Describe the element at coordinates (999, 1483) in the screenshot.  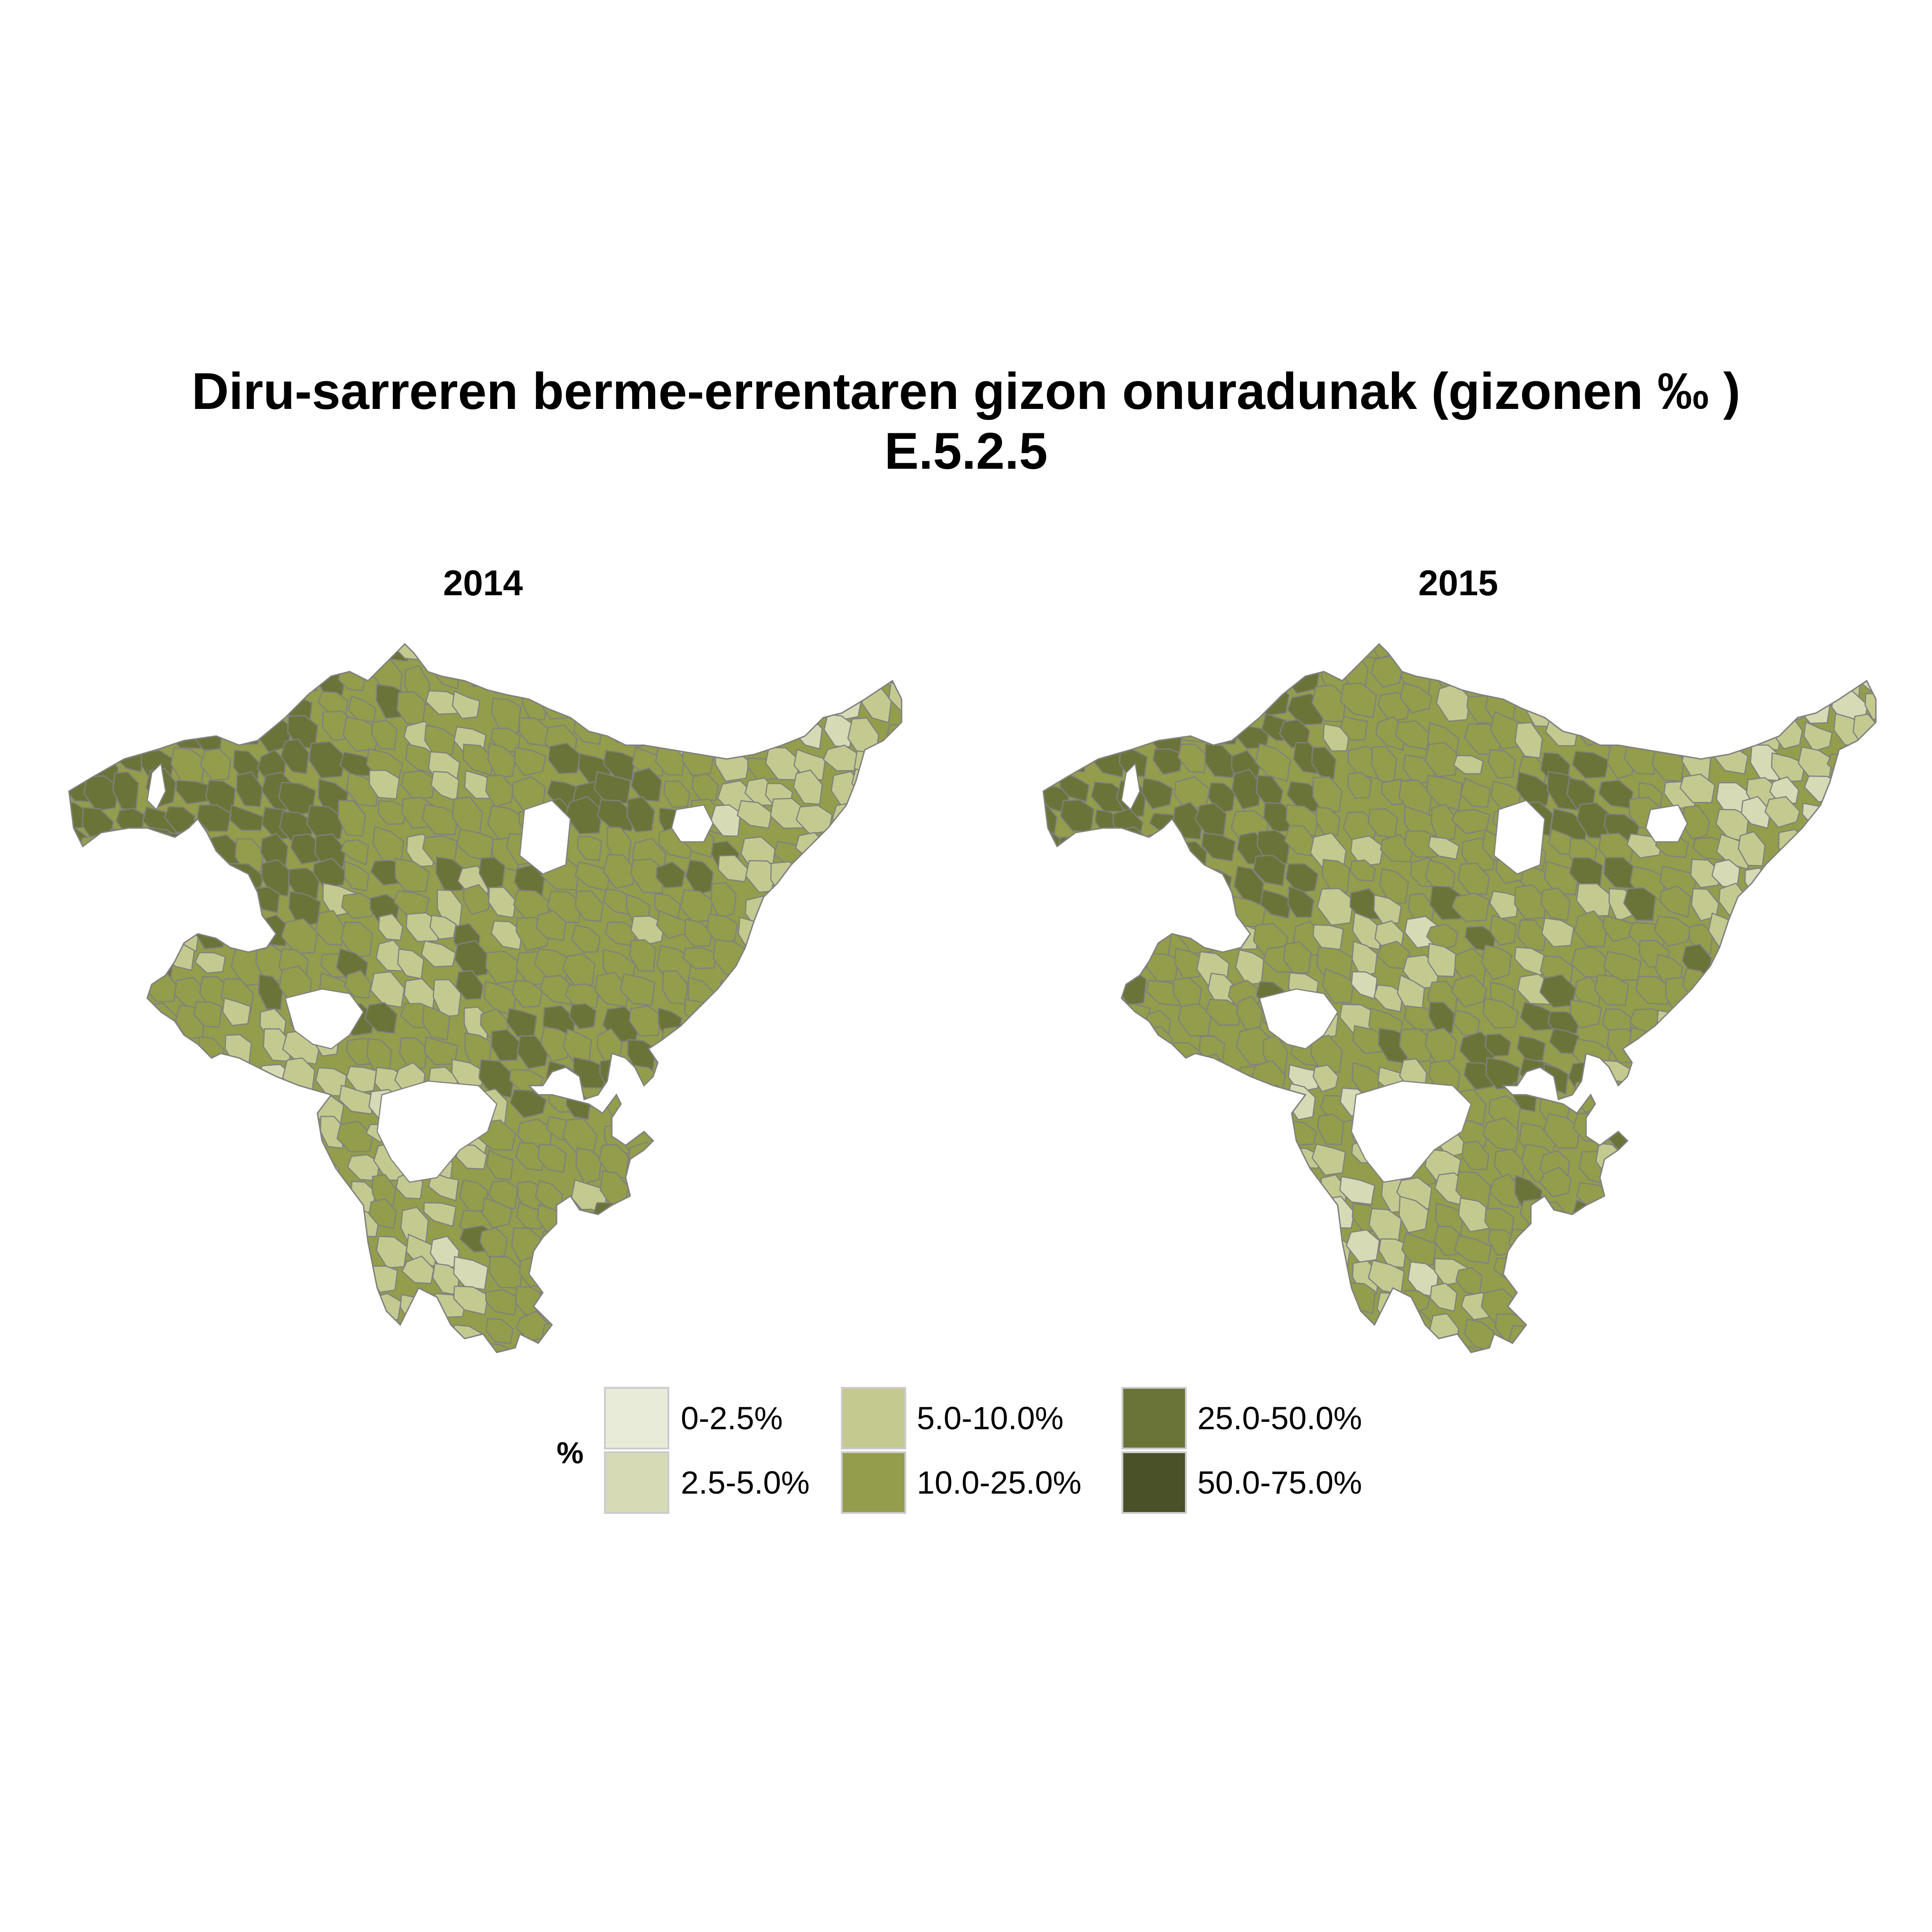
I see `legend-label-3: 10.0-25.0%` at that location.